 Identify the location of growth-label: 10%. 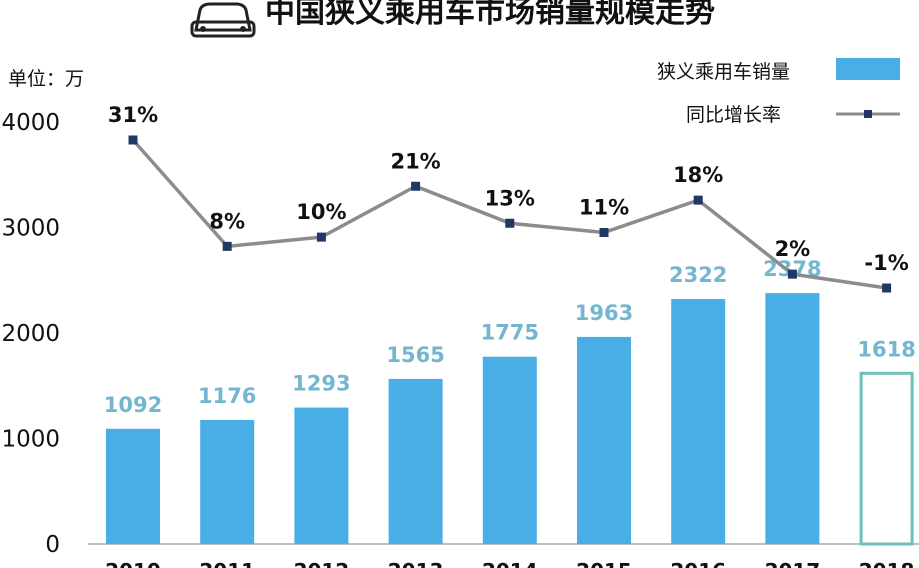
(321, 212).